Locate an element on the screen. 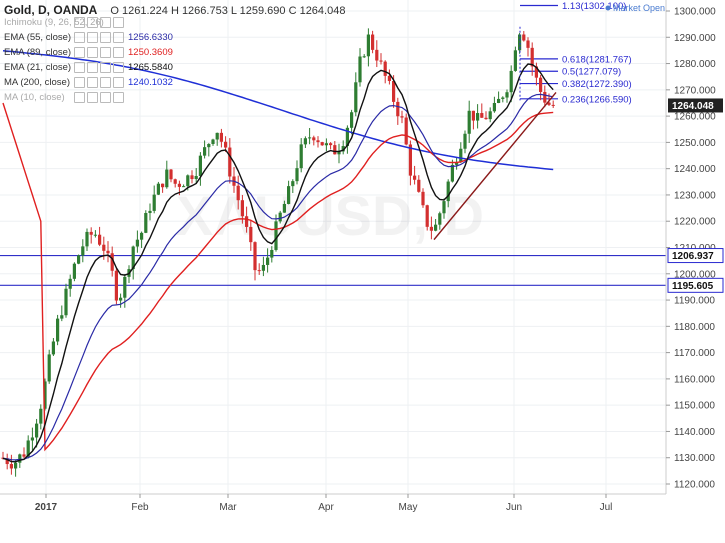 The height and width of the screenshot is (543, 725). fib-label: 0.618(1281.767) is located at coordinates (597, 59).